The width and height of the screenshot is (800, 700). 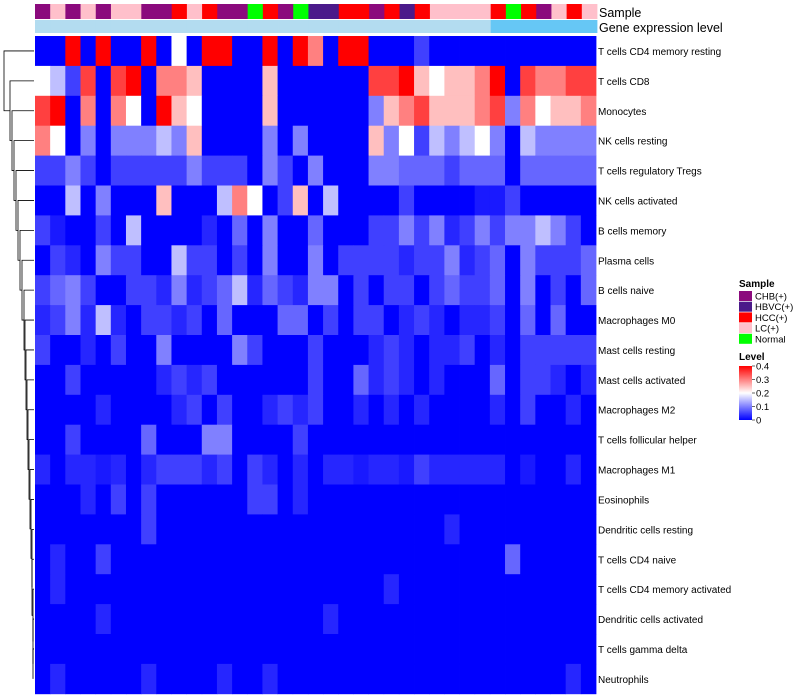 What do you see at coordinates (754, 389) in the screenshot?
I see `level-legend: Level 0 0.1 0.2 0.3 0.4` at bounding box center [754, 389].